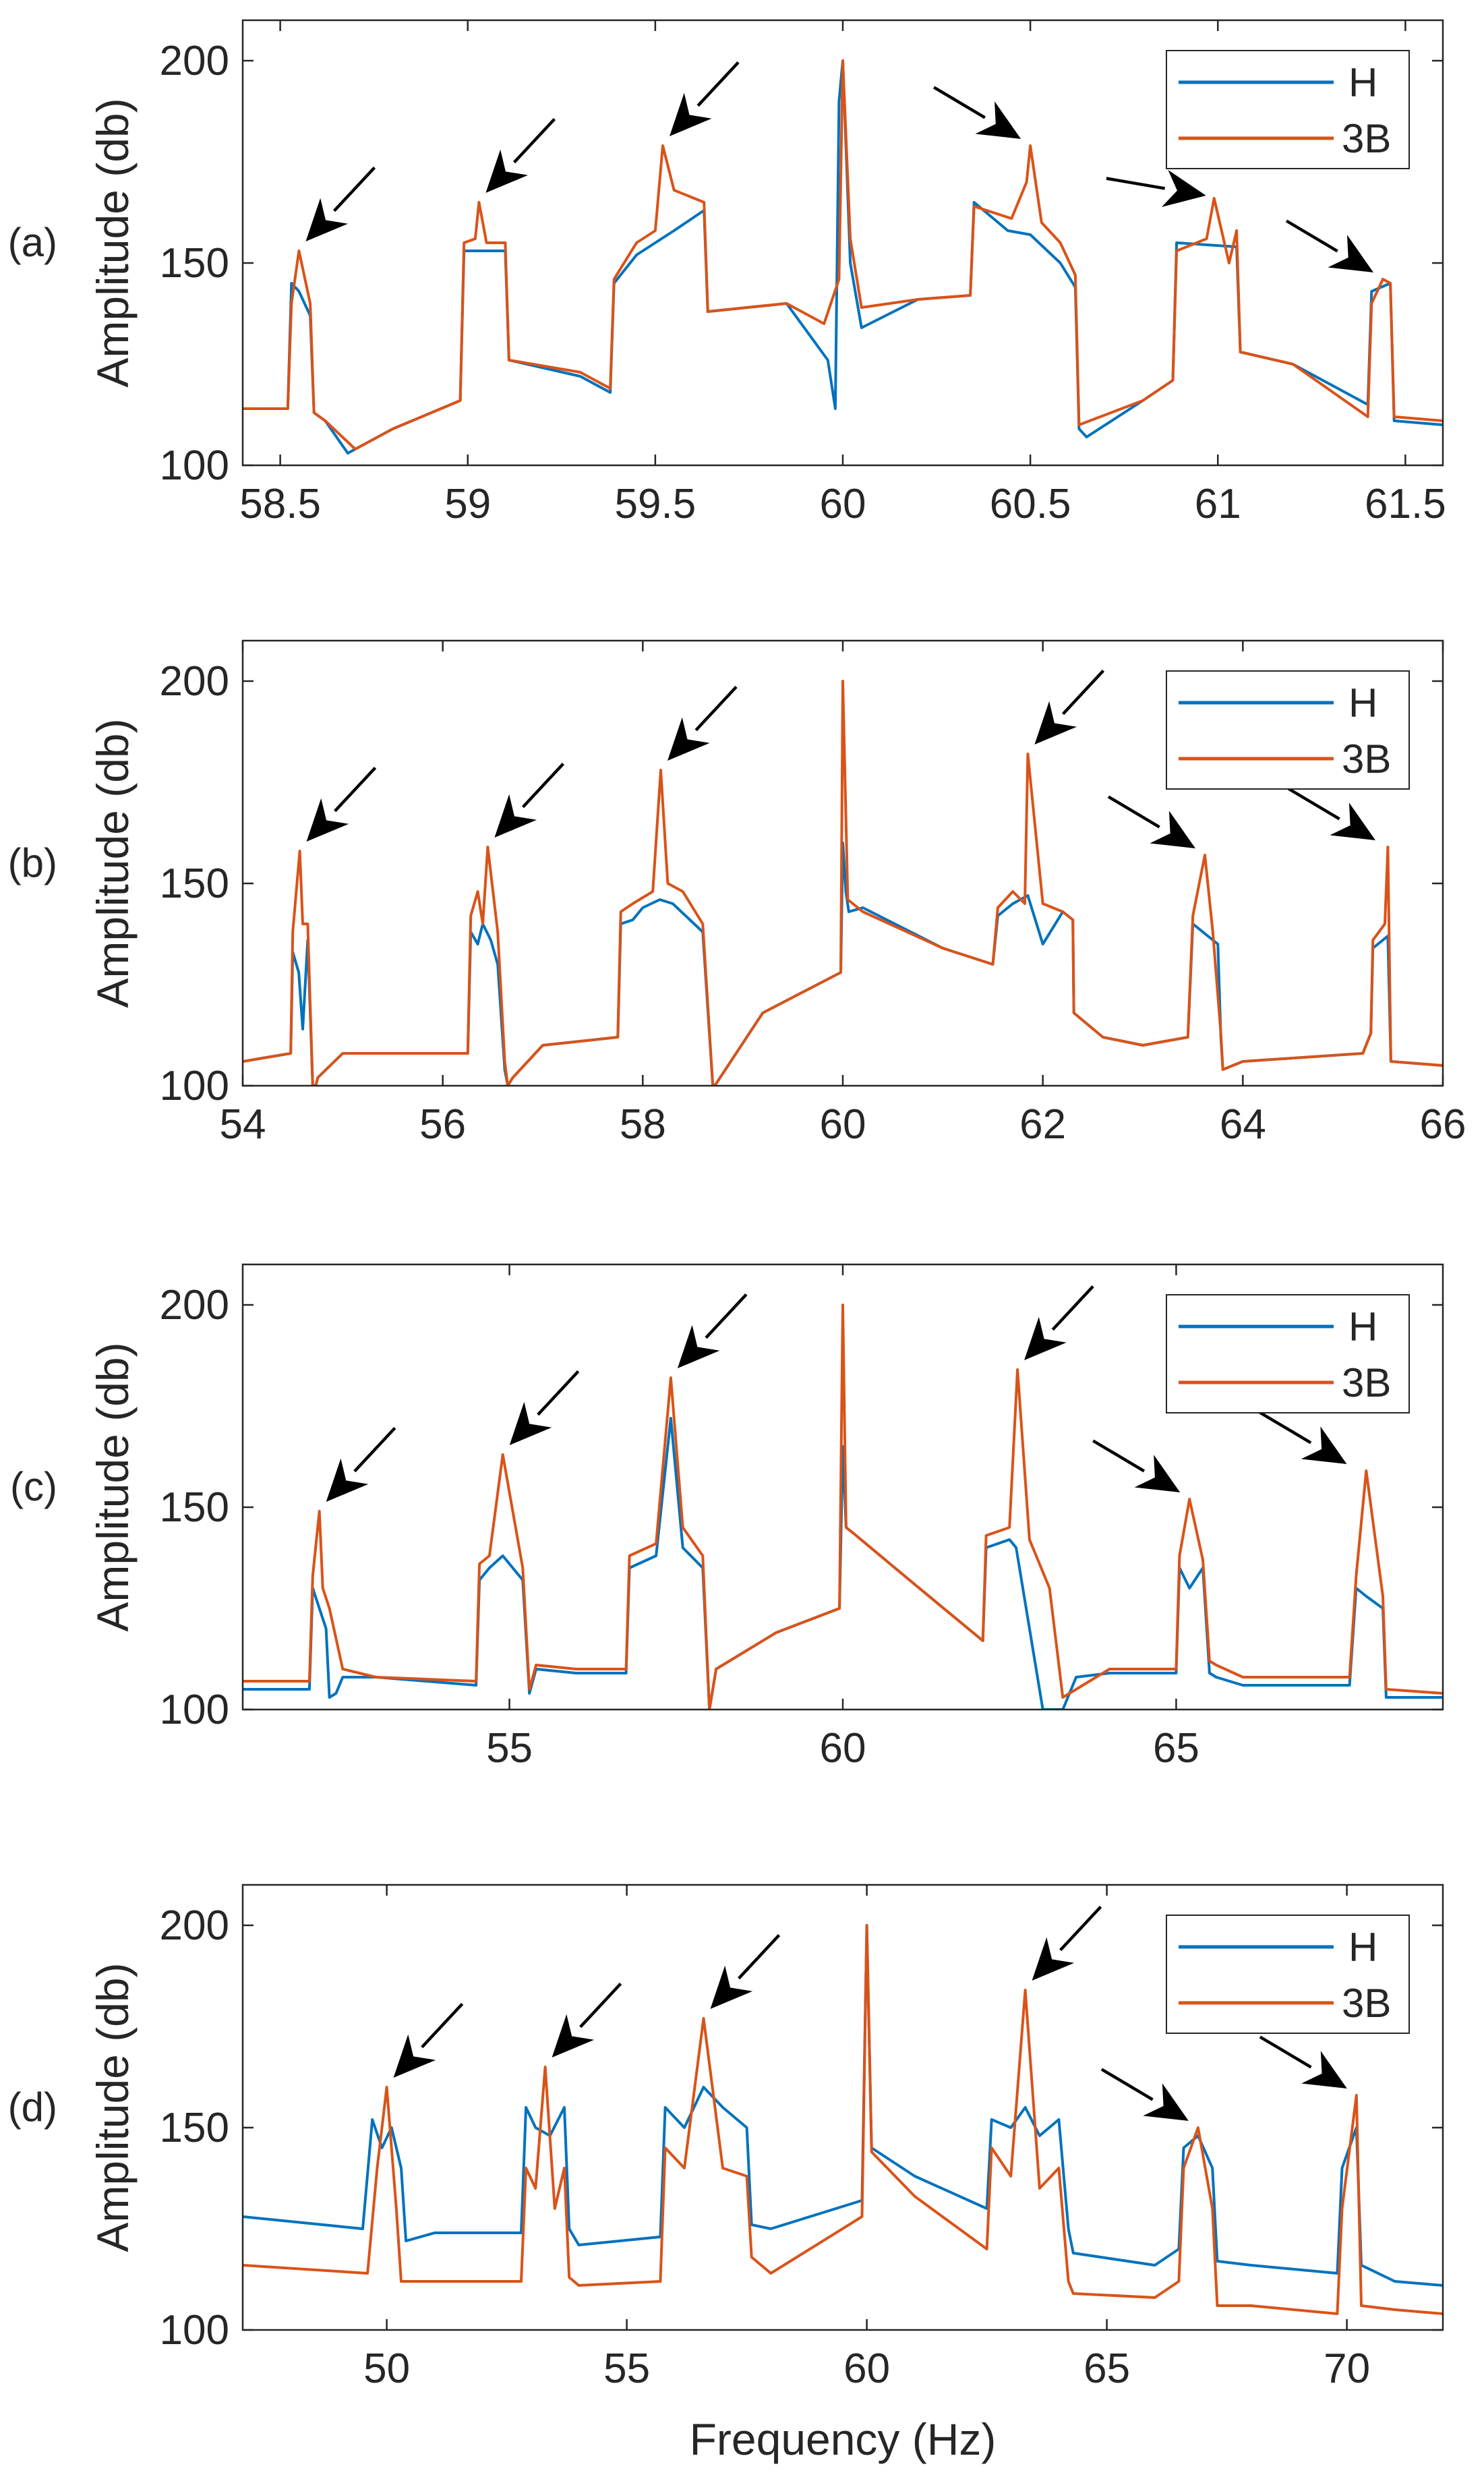 The image size is (1484, 2481). I want to click on y-tick-label-d: 150, so click(194, 2128).